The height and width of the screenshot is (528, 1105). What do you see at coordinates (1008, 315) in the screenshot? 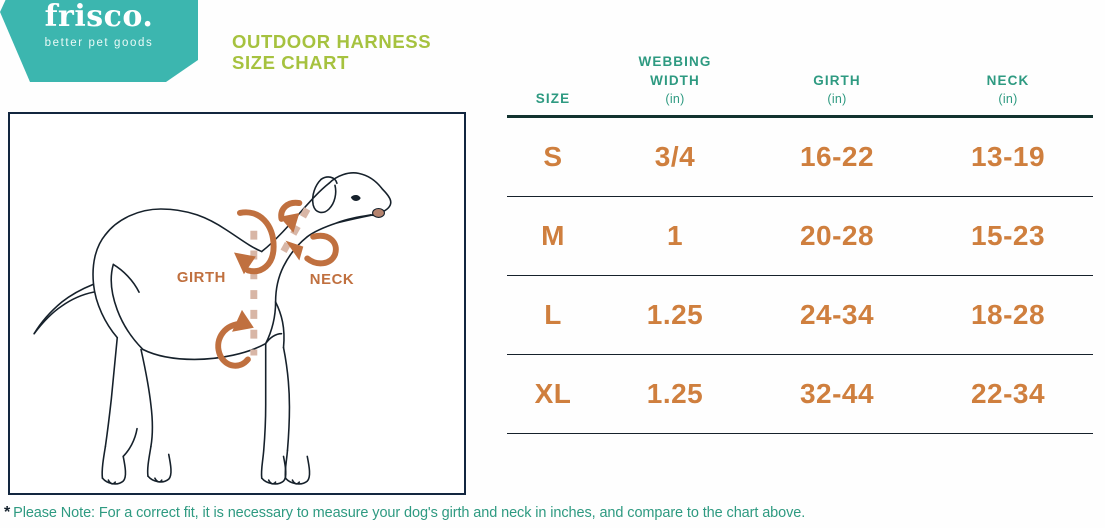
I see `cell-neck: 18-28` at bounding box center [1008, 315].